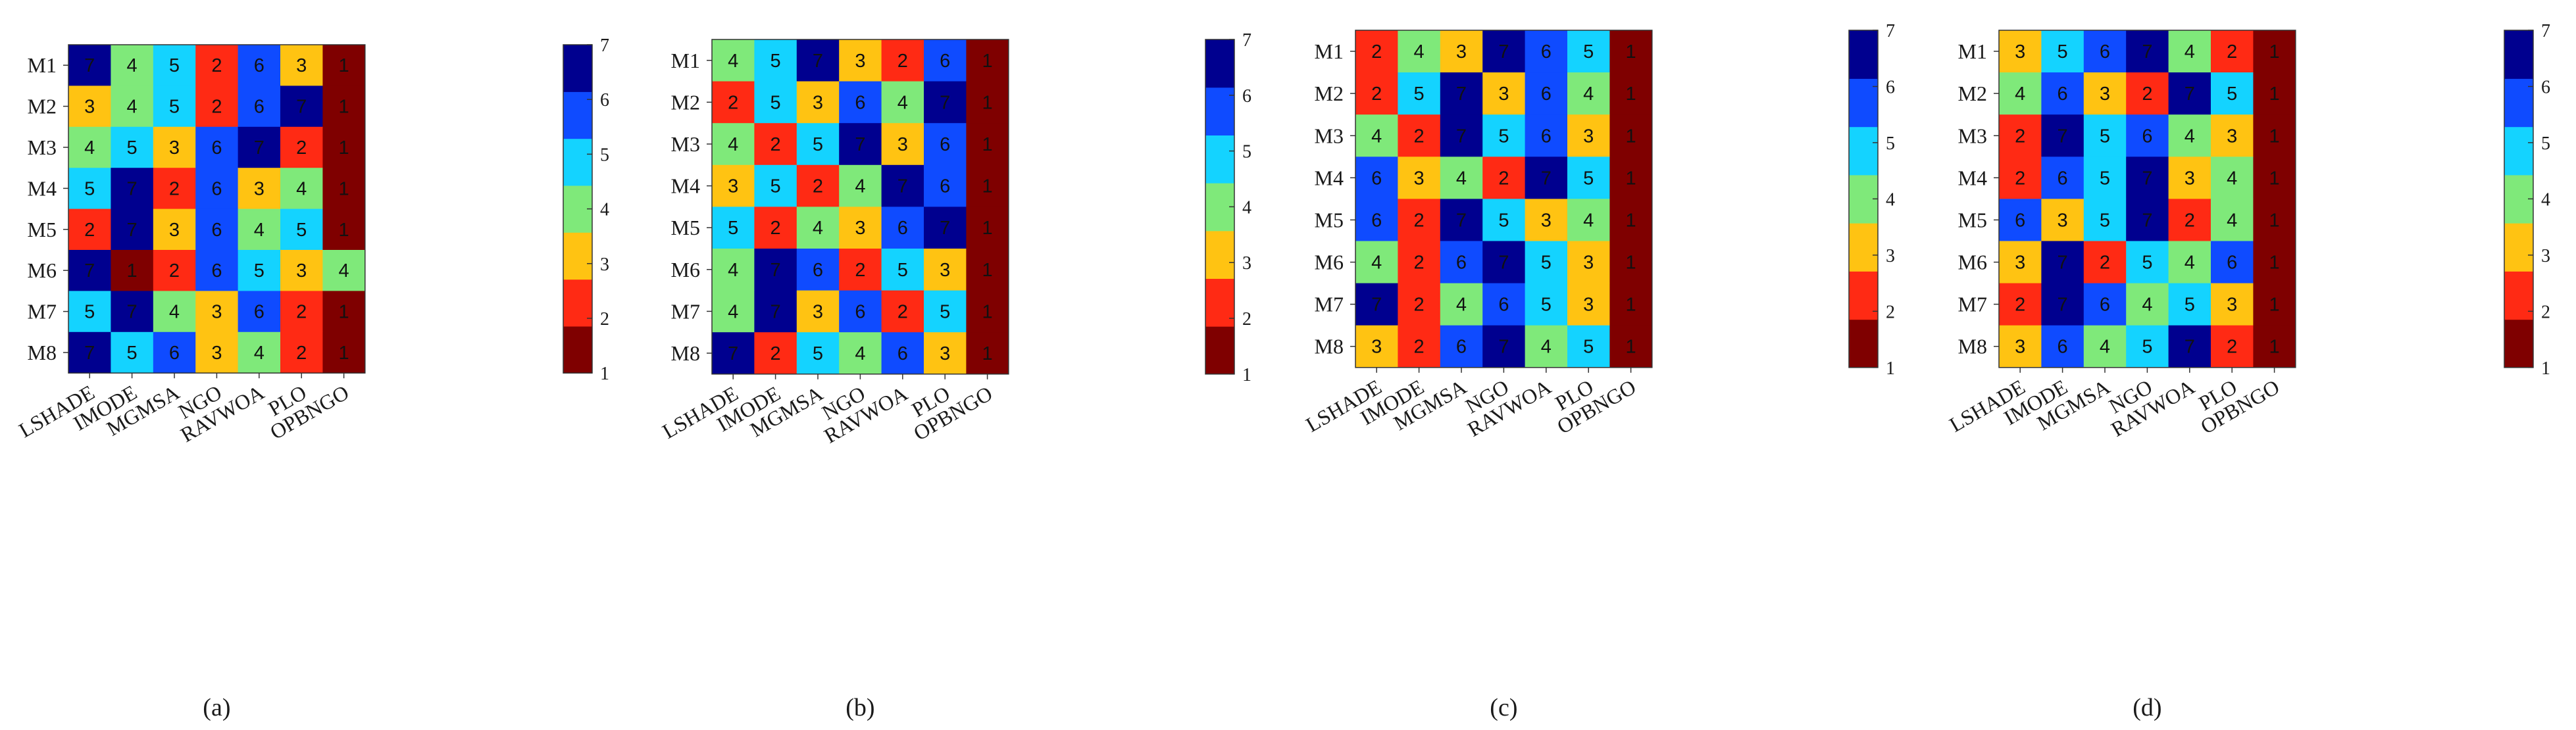  Describe the element at coordinates (42, 147) in the screenshot. I see `row-tick-label: M3` at that location.